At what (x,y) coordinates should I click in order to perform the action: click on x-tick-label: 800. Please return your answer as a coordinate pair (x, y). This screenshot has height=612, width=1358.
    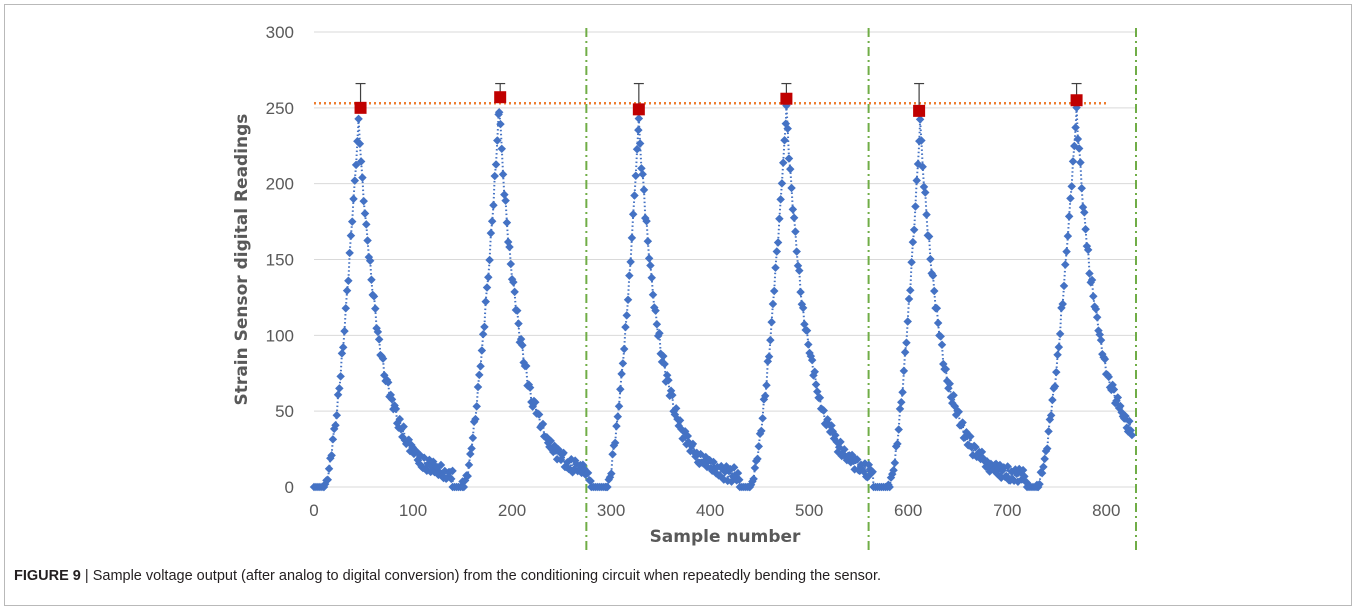
    Looking at the image, I should click on (1106, 510).